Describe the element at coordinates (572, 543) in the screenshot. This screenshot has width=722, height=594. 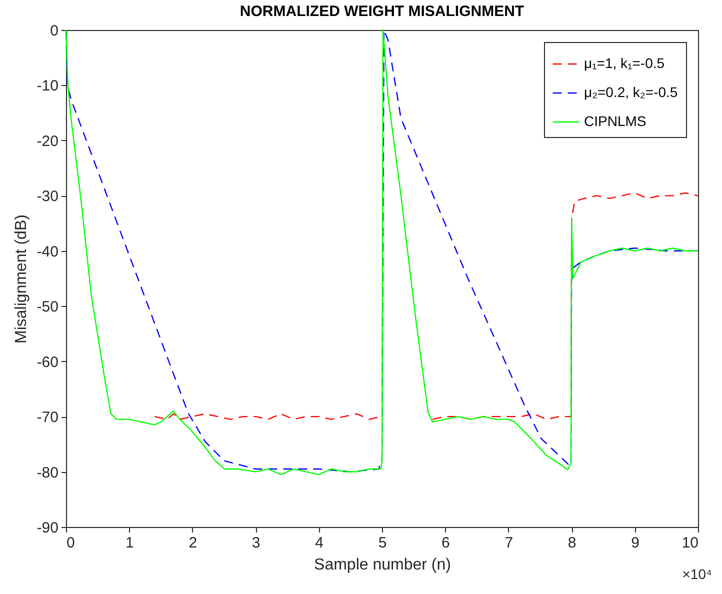
I see `x-tick-label: 8` at that location.